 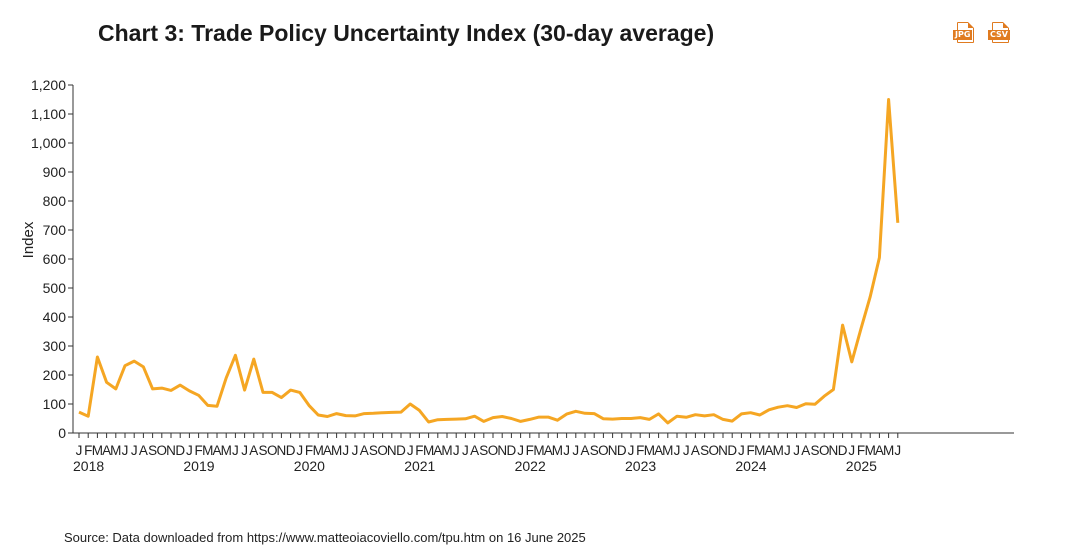 What do you see at coordinates (55, 230) in the screenshot?
I see `y-tick-label: 700` at bounding box center [55, 230].